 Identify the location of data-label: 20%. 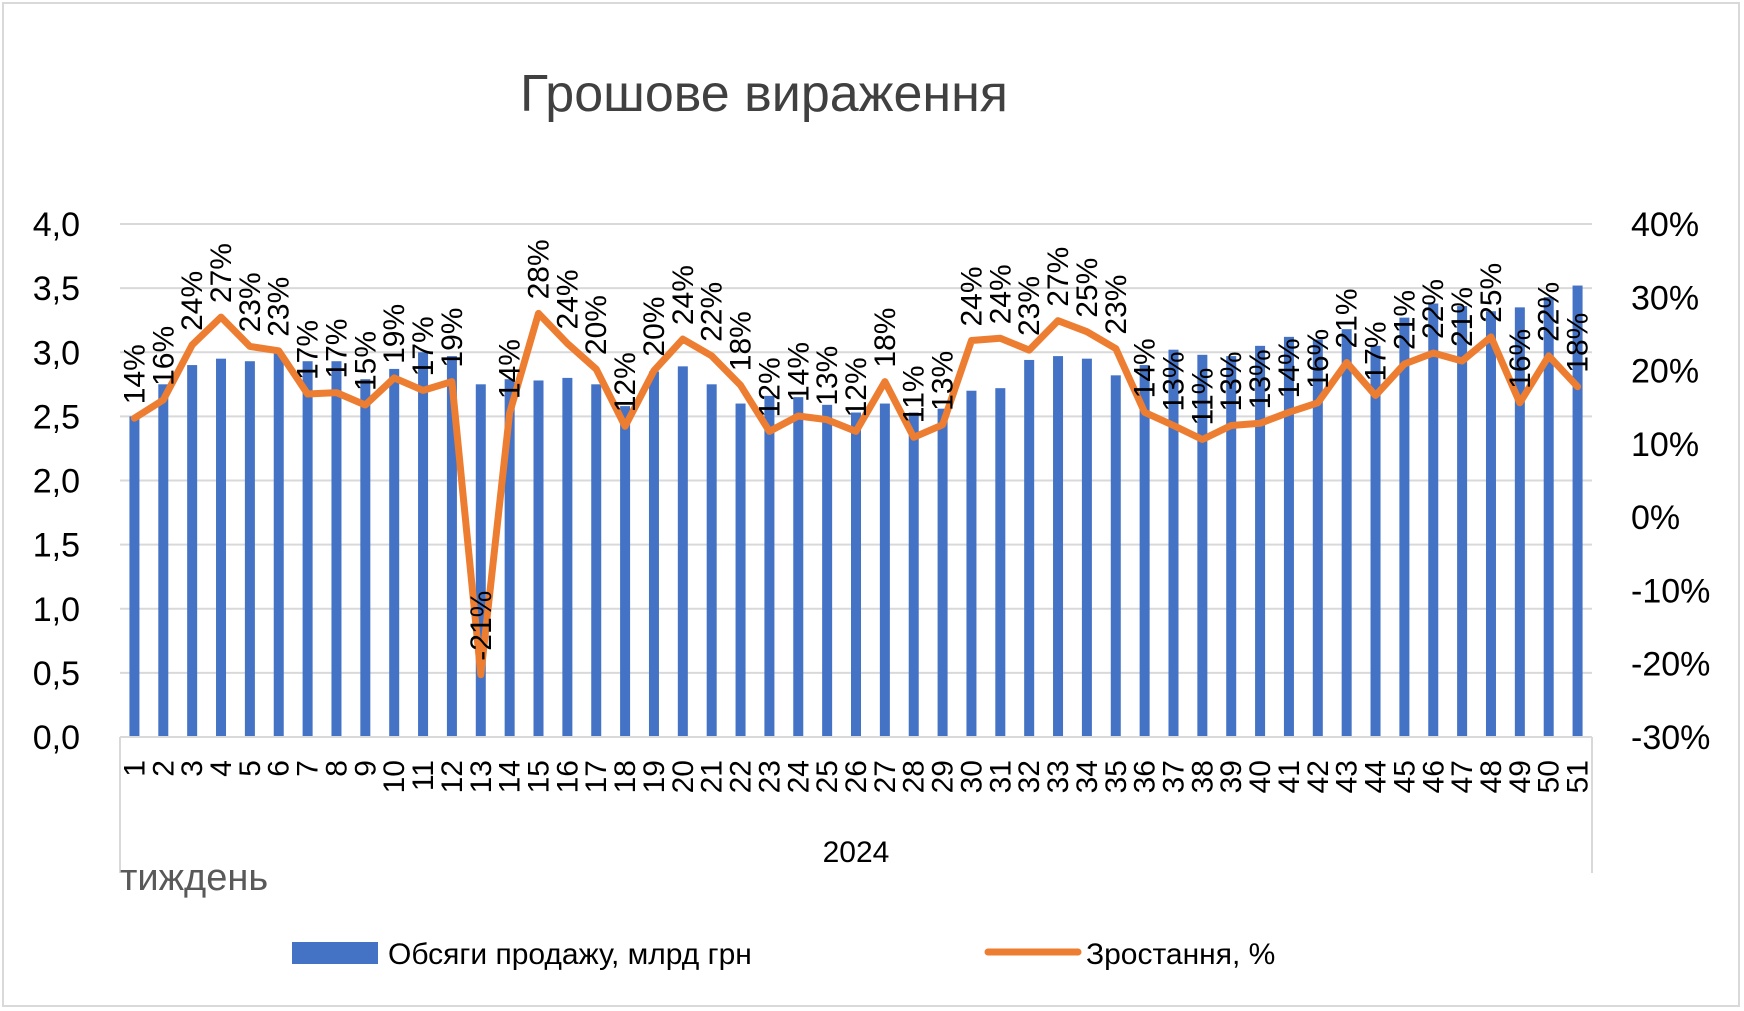
(596, 325).